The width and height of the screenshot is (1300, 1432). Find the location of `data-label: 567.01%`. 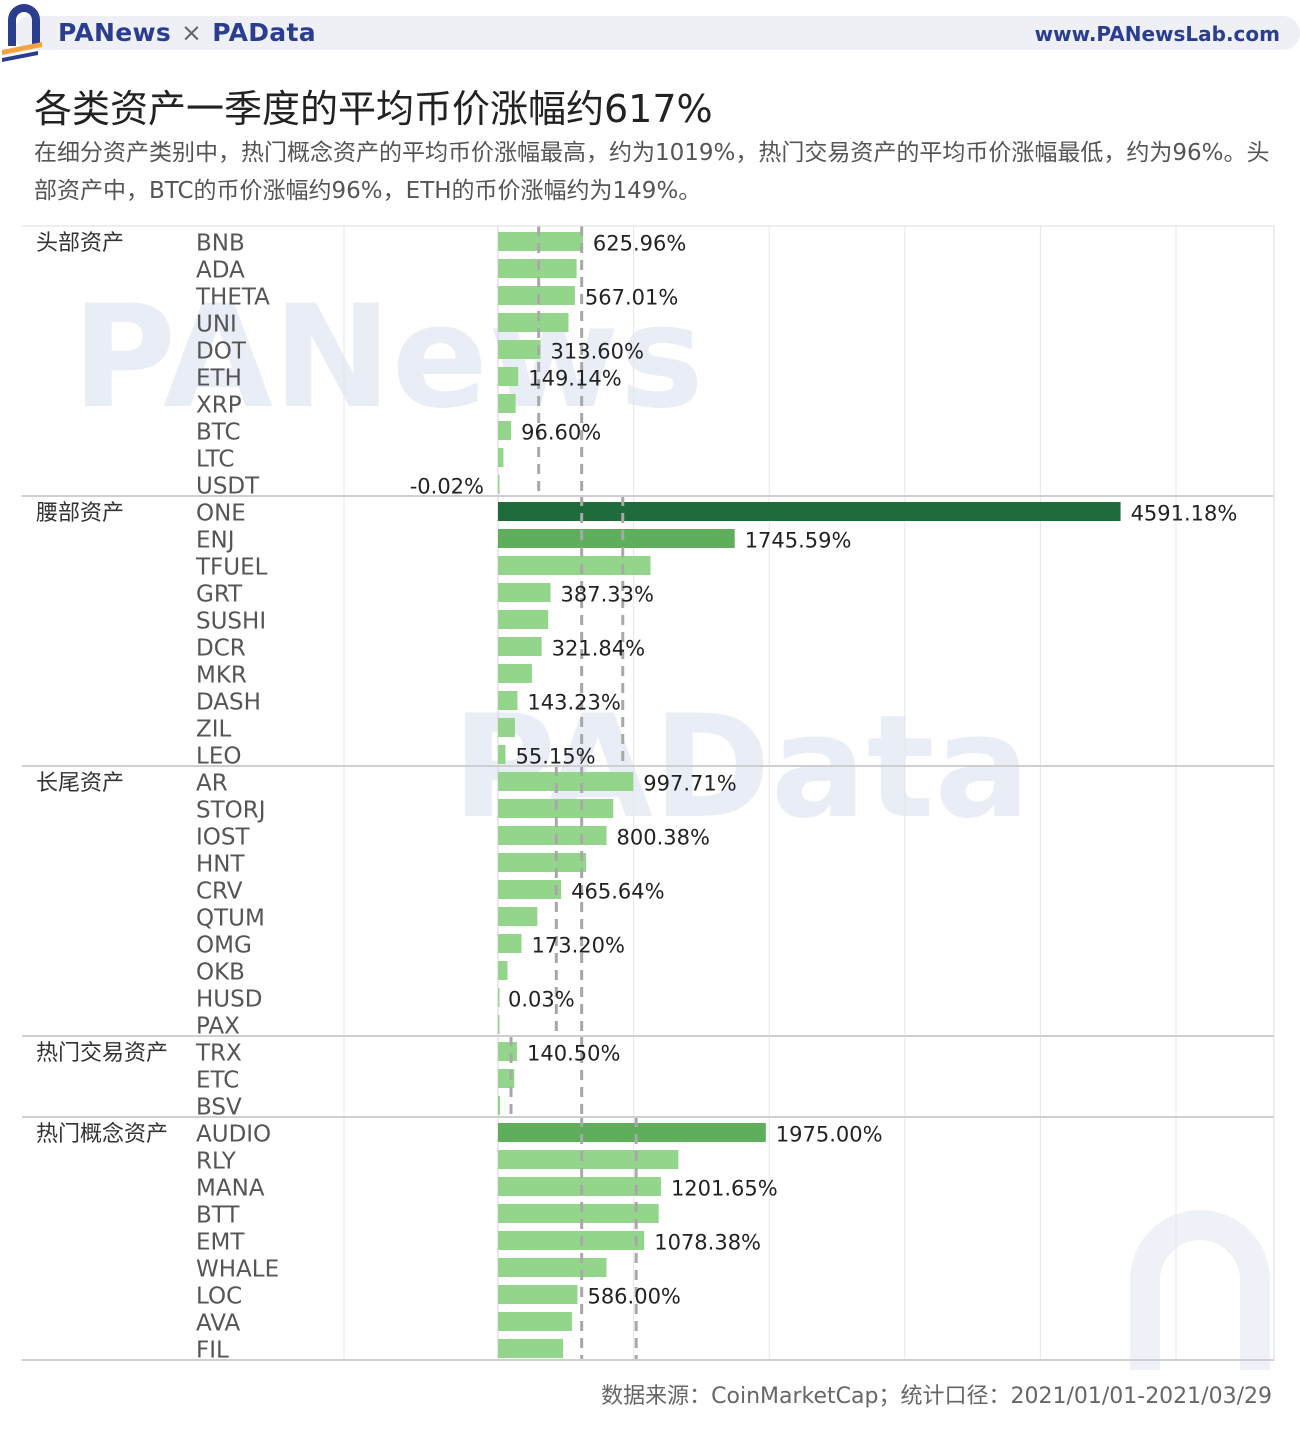

data-label: 567.01% is located at coordinates (631, 298).